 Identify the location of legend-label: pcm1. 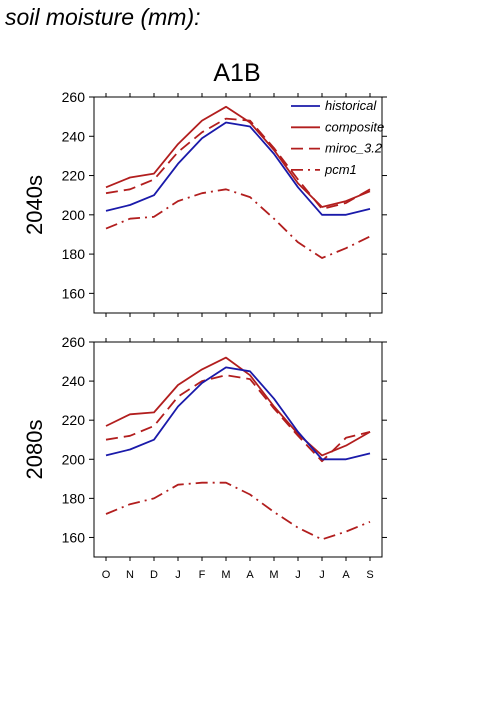
(340, 169).